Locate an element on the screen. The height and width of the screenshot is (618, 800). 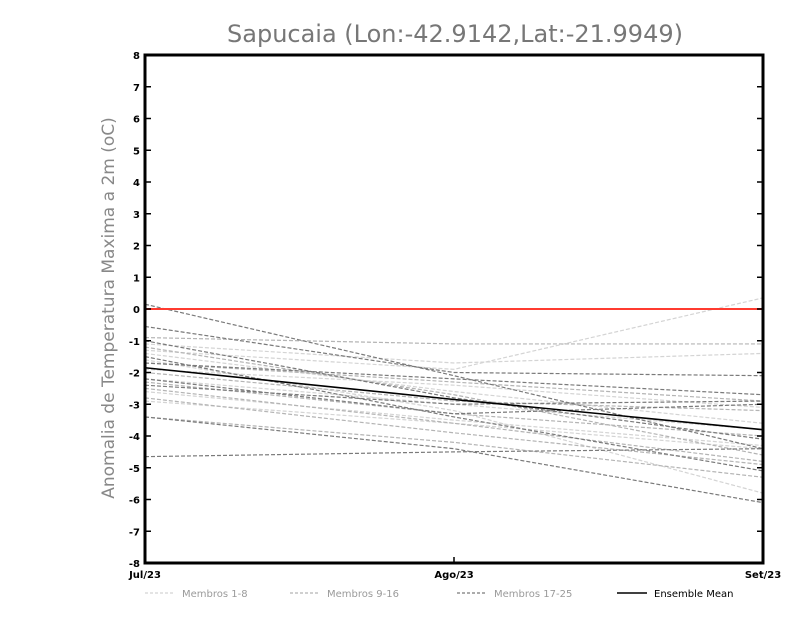
x-tick-label: Jul/23 is located at coordinates (144, 575).